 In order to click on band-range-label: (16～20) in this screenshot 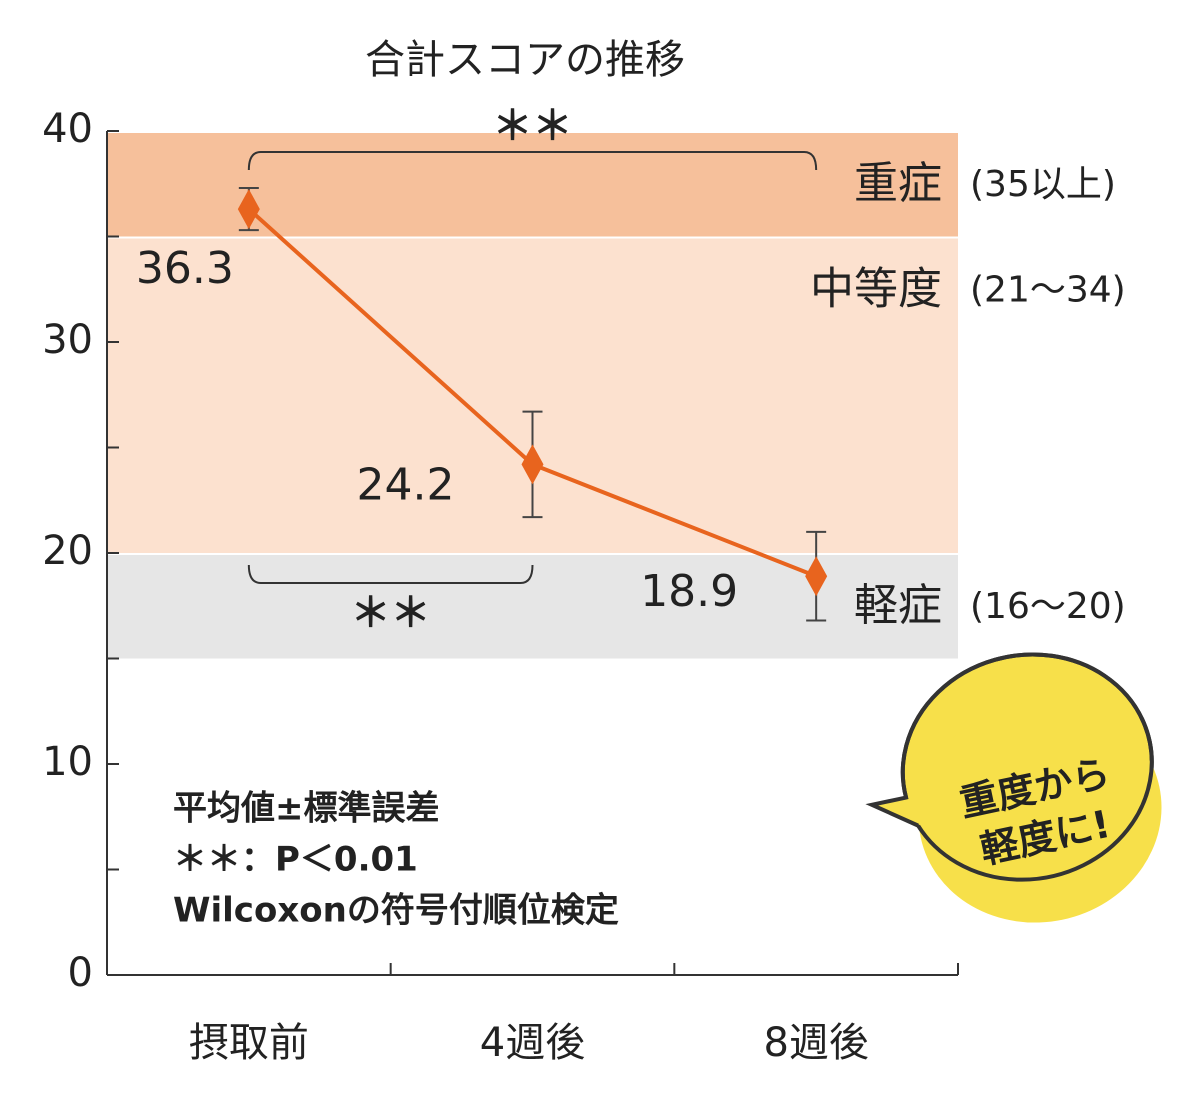, I will do `click(1048, 606)`.